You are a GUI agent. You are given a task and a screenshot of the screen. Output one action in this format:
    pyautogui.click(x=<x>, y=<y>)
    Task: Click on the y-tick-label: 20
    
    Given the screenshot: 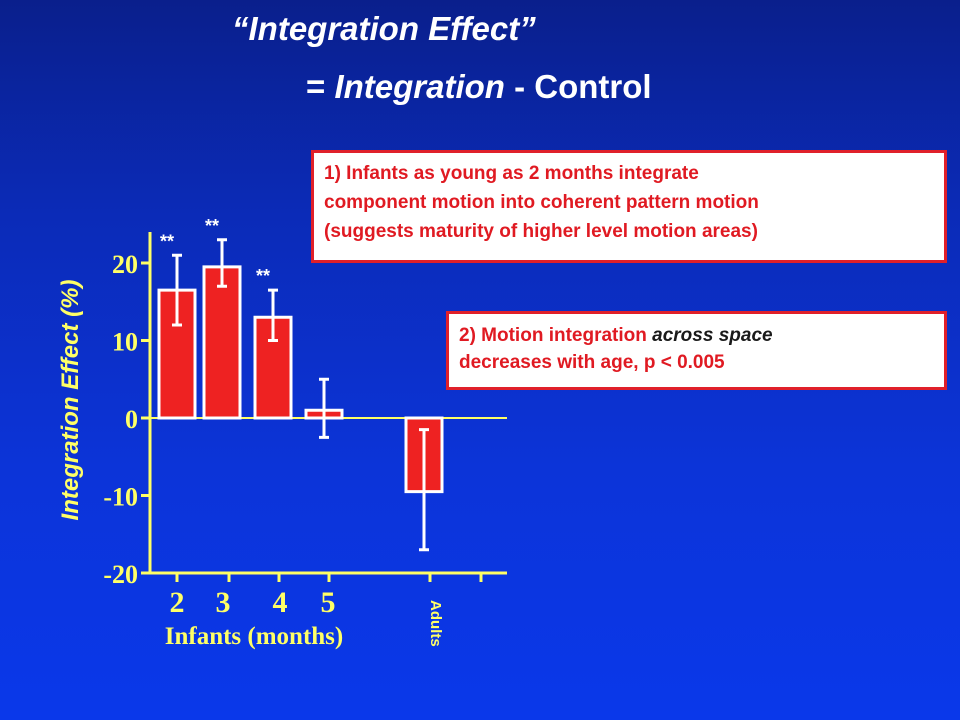 What is the action you would take?
    pyautogui.click(x=125, y=264)
    